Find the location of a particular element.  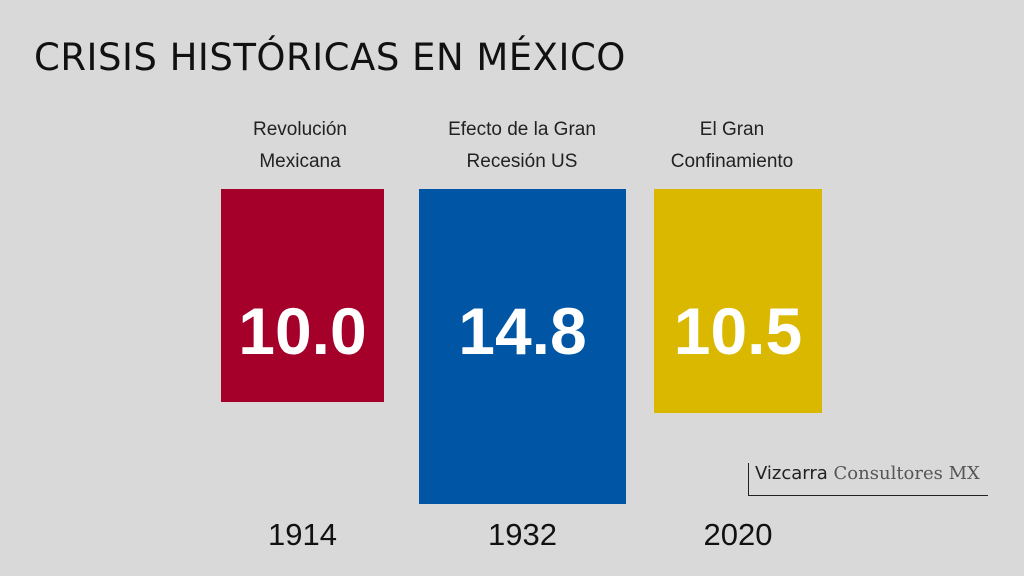

brand-logo: Vizcarra Consultores MX is located at coordinates (868, 479).